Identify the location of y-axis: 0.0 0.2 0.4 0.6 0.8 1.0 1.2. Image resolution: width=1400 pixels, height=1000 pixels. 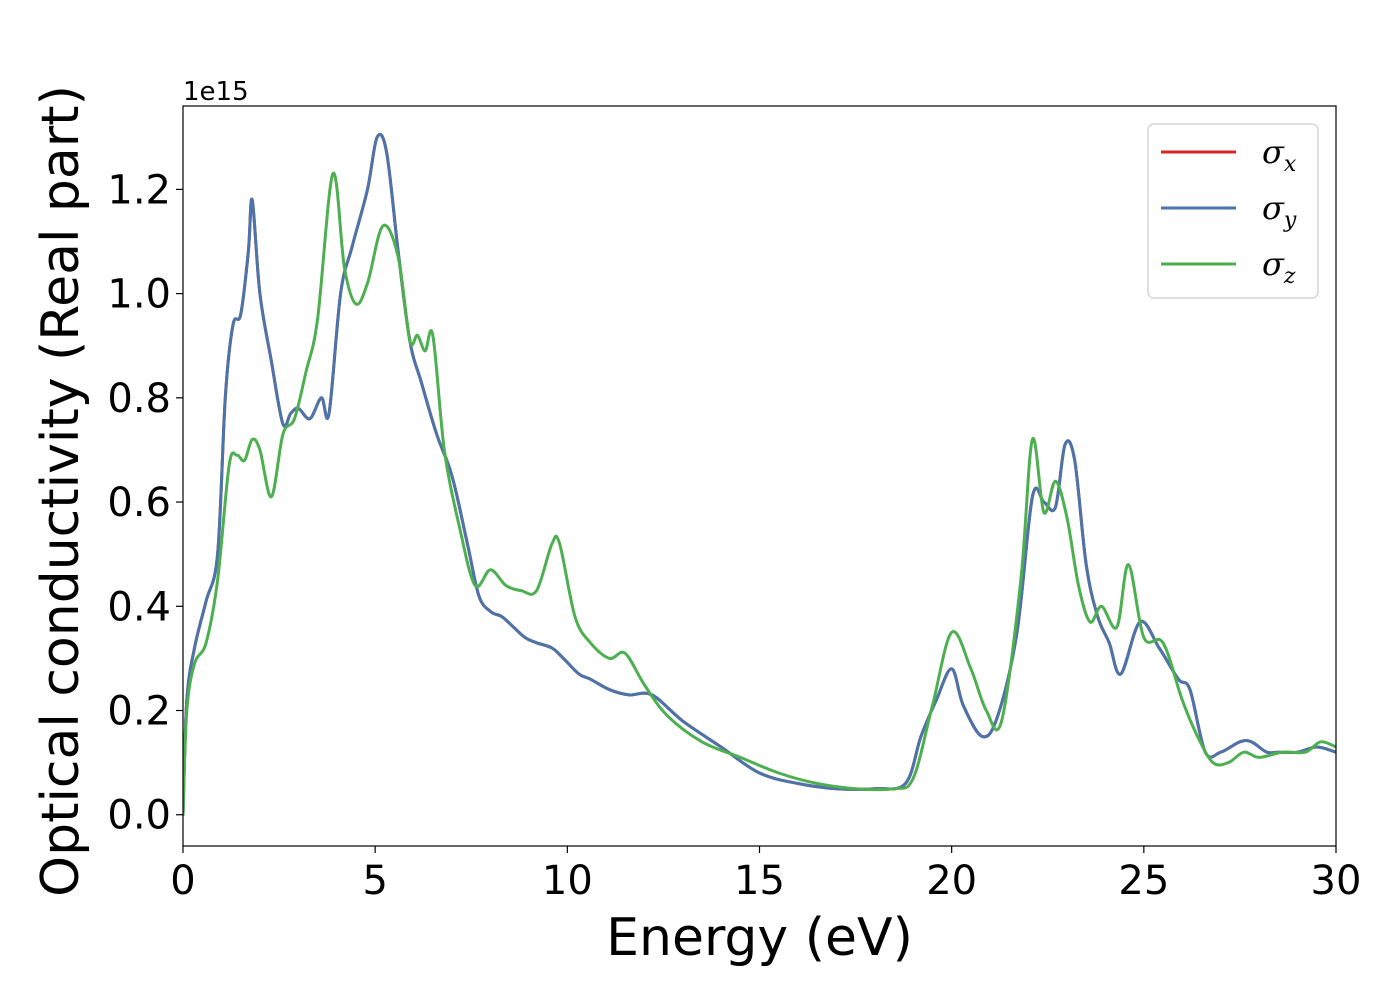
(145, 503).